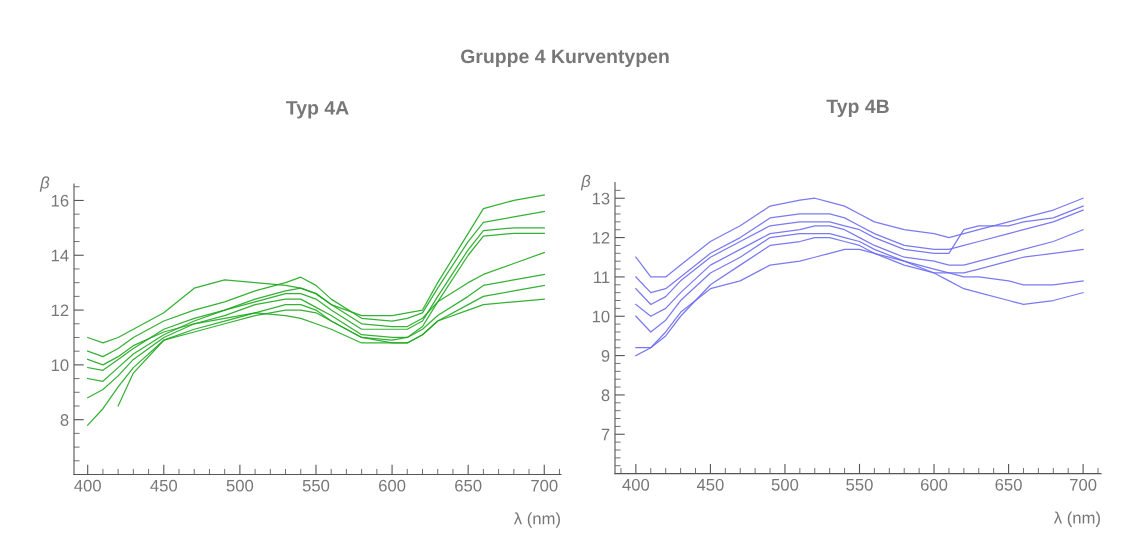  What do you see at coordinates (859, 271) in the screenshot?
I see `line-series` at bounding box center [859, 271].